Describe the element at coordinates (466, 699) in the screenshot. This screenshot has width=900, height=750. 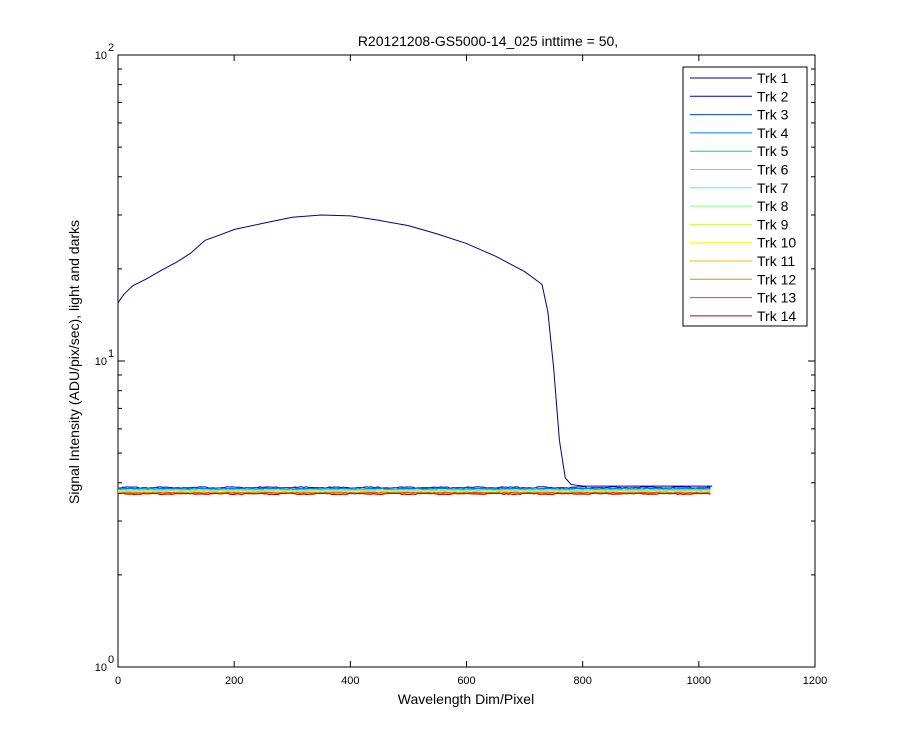
I see `x-axis-title: Wavelength Dim/Pixel` at that location.